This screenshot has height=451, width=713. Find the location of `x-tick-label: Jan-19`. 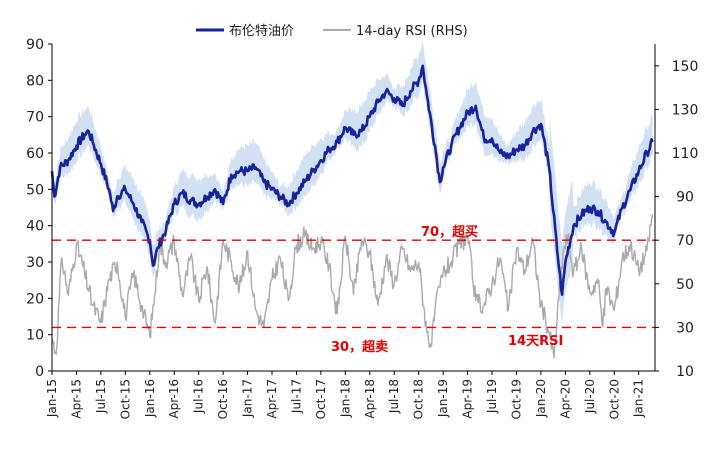

x-tick-label: Jan-19 is located at coordinates (443, 398).